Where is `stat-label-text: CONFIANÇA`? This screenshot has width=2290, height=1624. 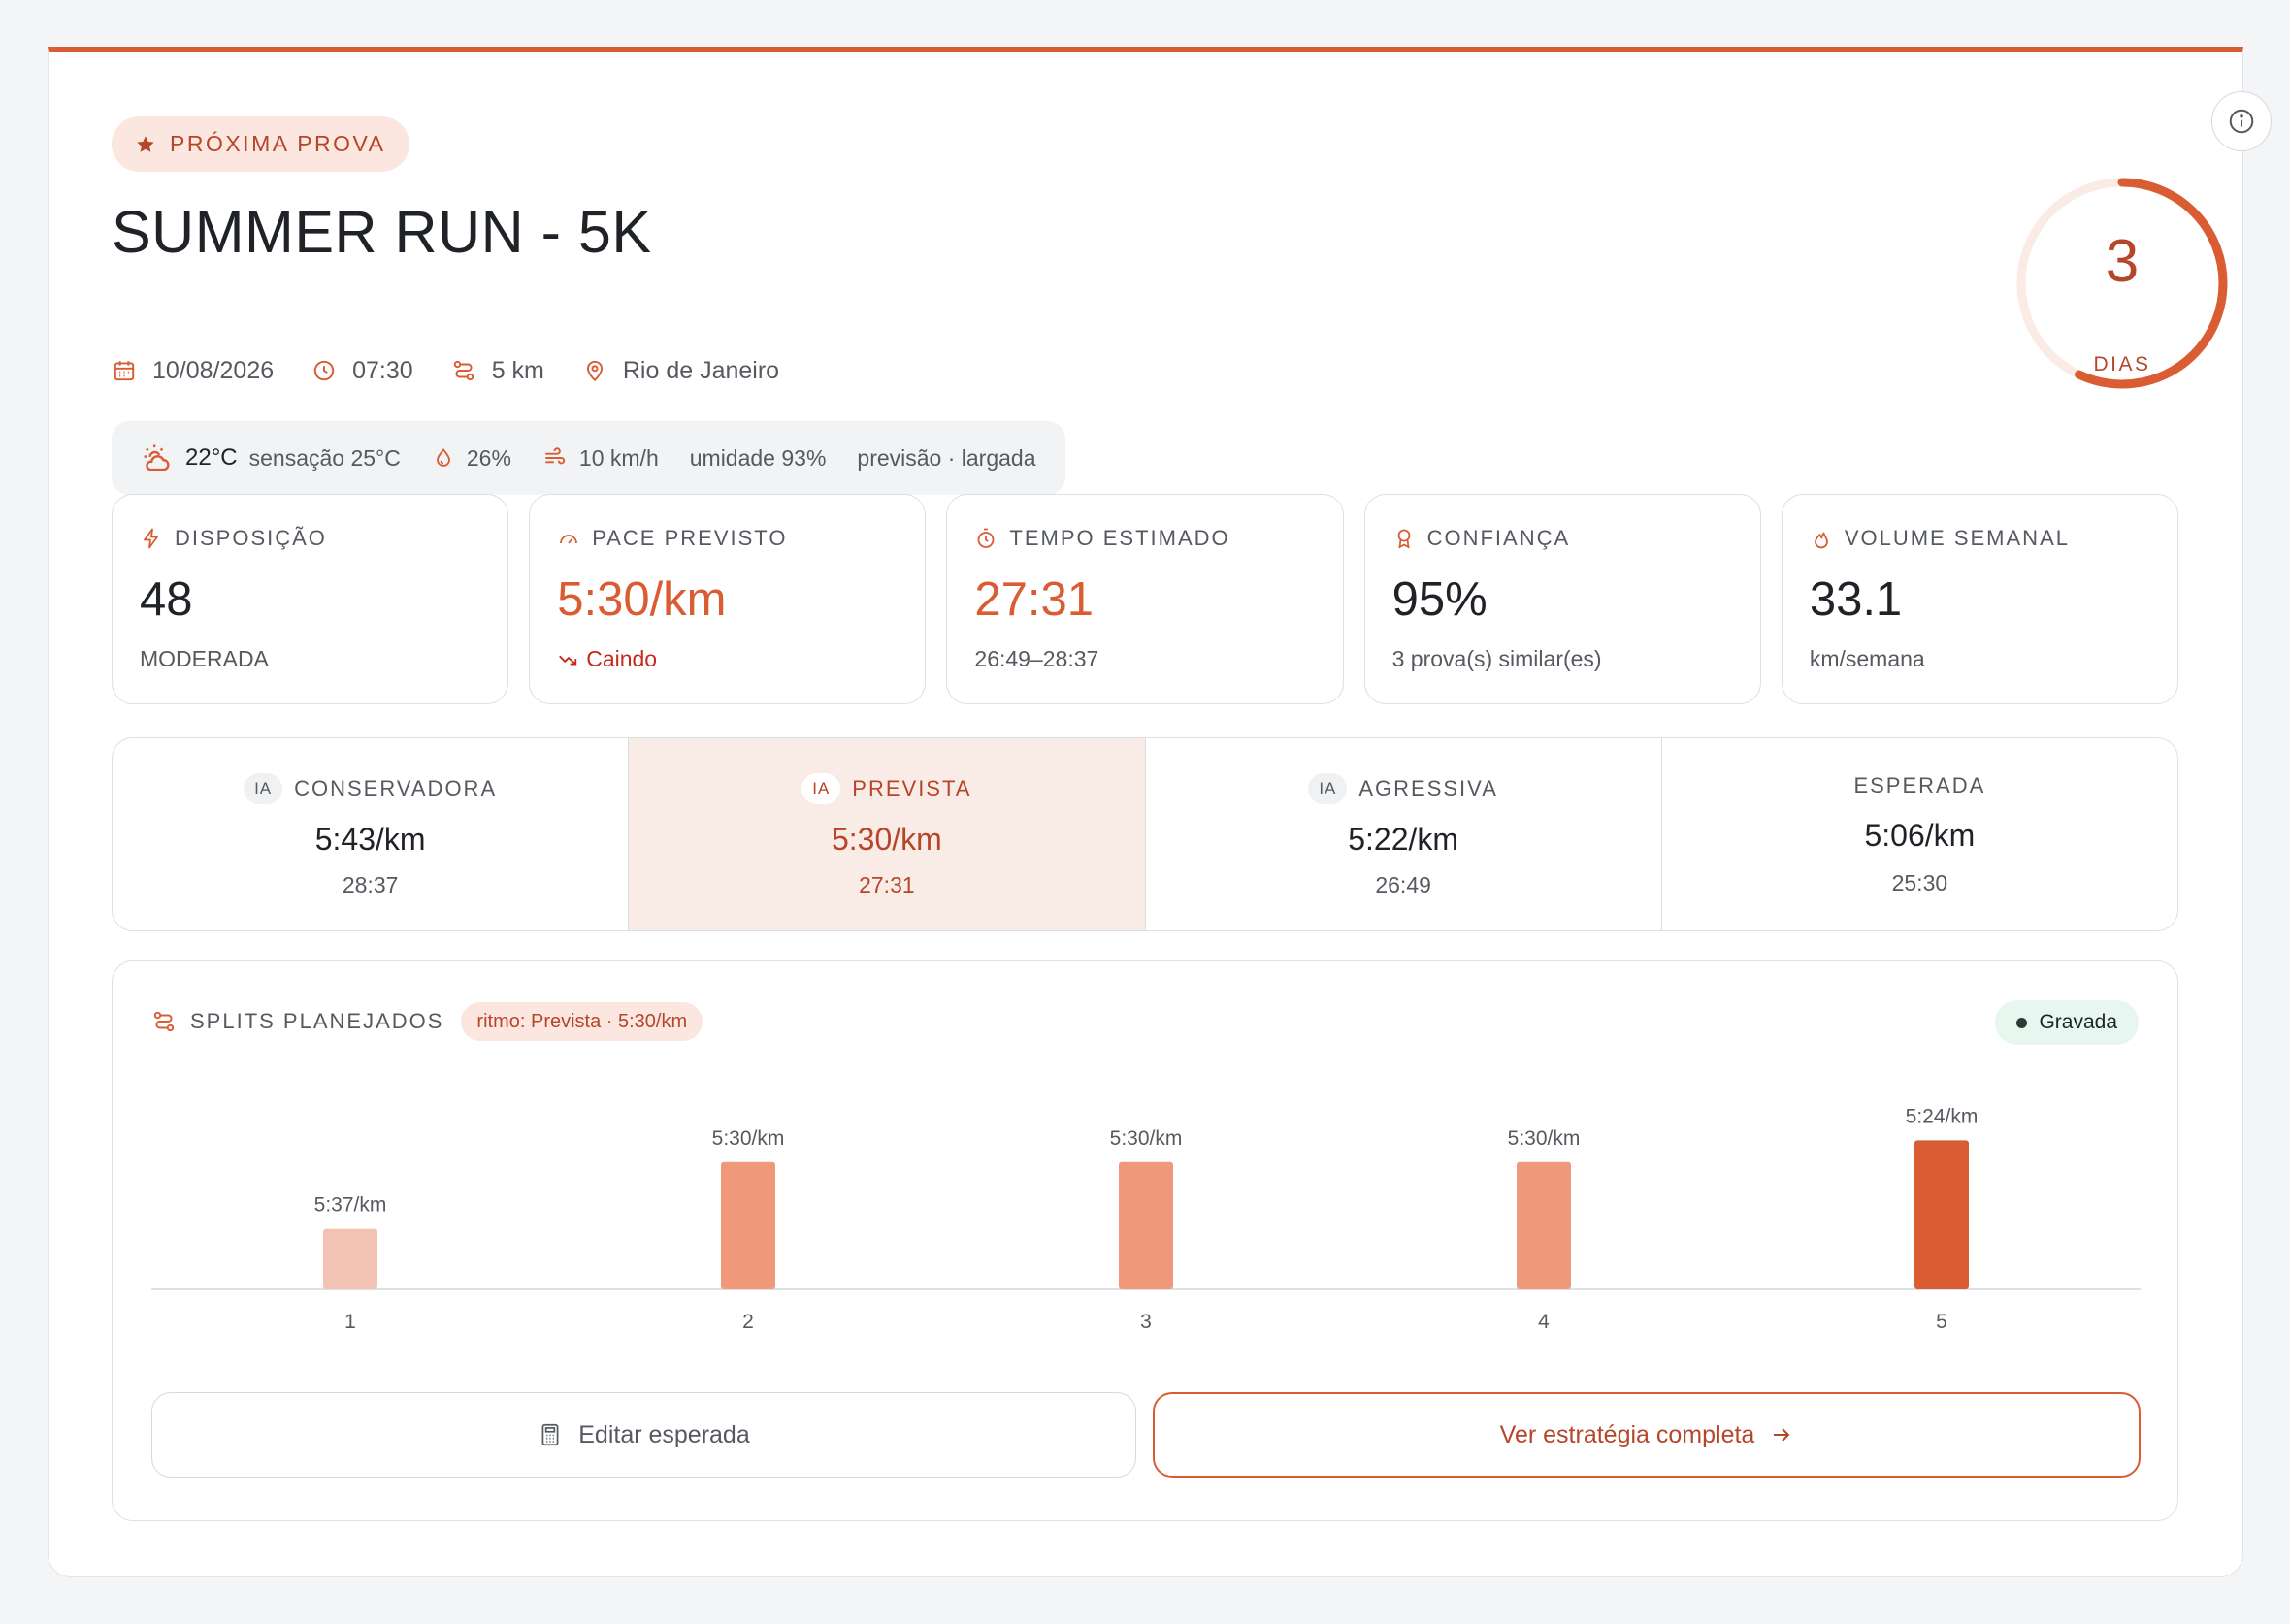 stat-label-text: CONFIANÇA is located at coordinates (1498, 538).